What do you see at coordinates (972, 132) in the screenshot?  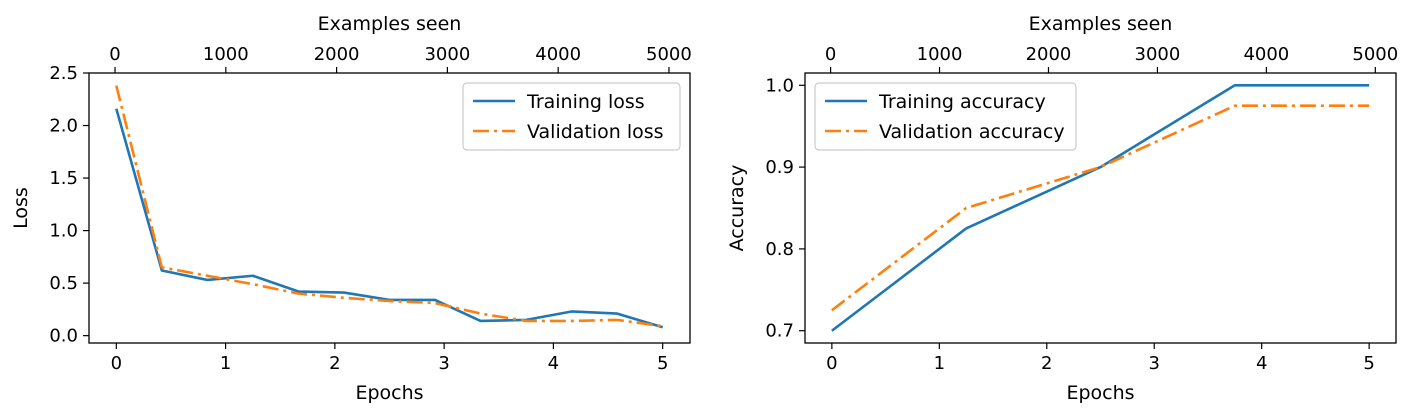 I see `legend-label: Validation accuracy` at bounding box center [972, 132].